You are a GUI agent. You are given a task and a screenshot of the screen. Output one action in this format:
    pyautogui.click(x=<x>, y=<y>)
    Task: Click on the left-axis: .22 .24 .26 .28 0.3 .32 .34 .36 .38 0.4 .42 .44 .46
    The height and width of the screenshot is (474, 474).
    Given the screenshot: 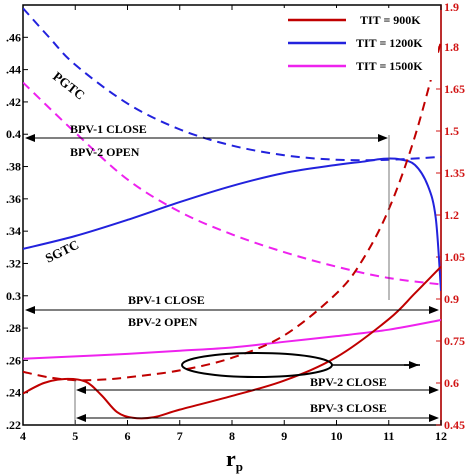 What is the action you would take?
    pyautogui.click(x=17, y=231)
    